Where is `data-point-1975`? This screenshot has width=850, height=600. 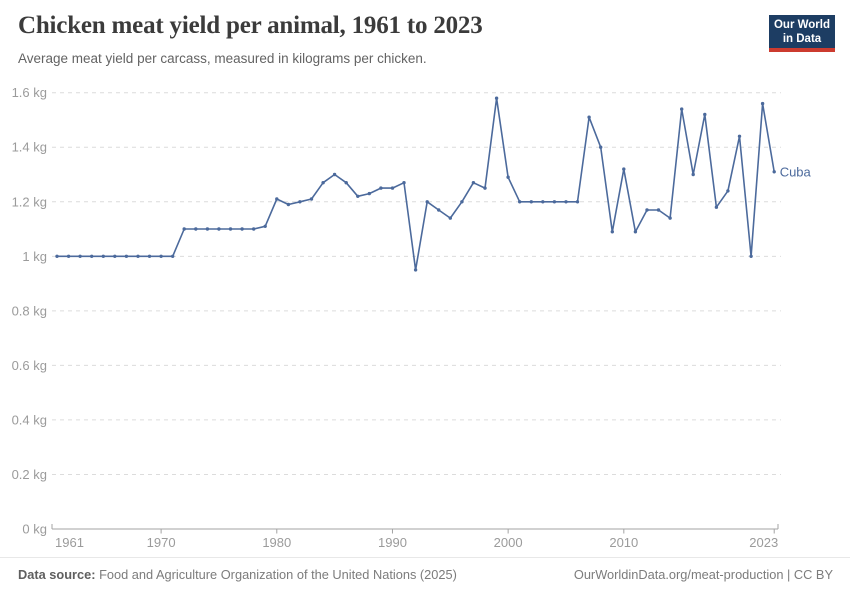 data-point-1975 is located at coordinates (219, 229).